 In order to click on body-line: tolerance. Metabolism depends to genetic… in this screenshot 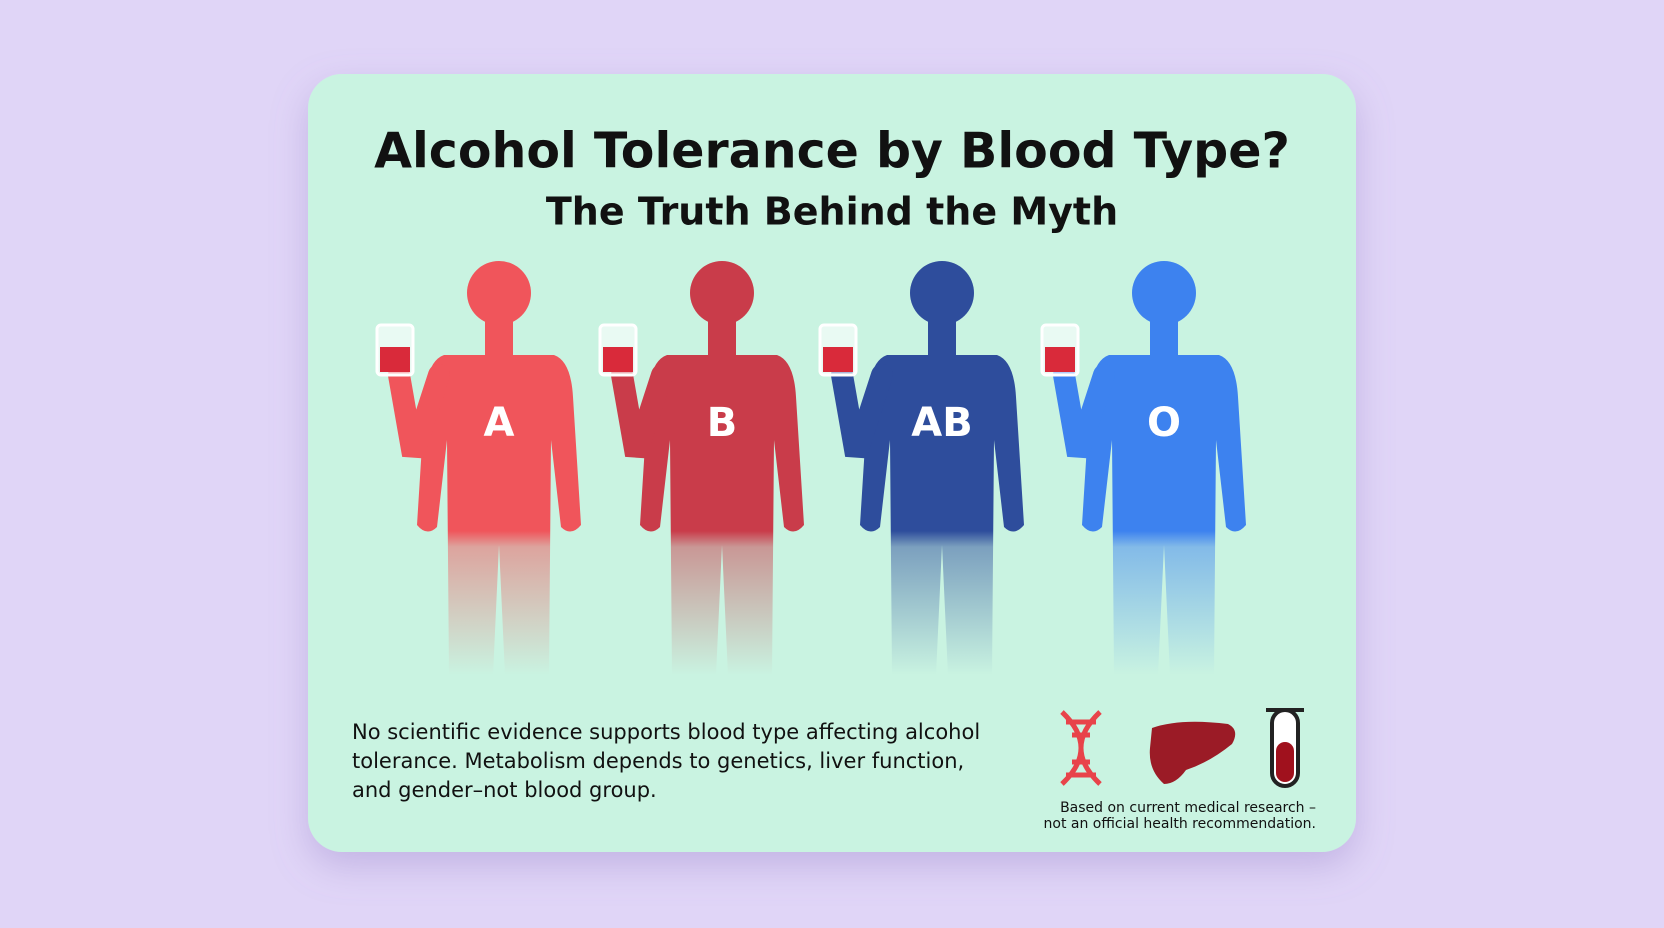, I will do `click(658, 761)`.